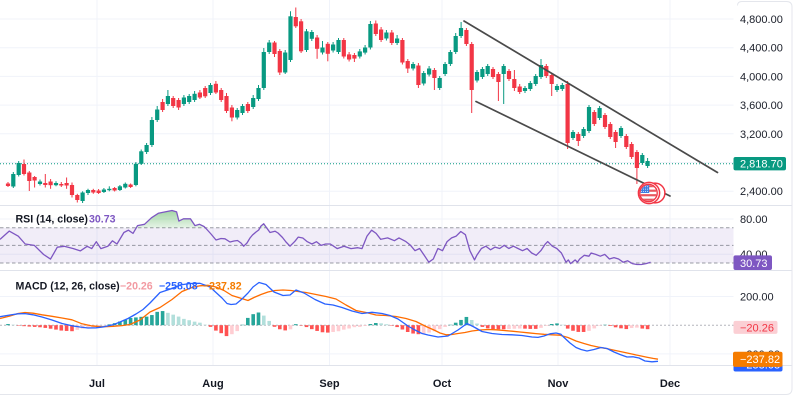  I want to click on svg-text: 3,600.00, so click(761, 106).